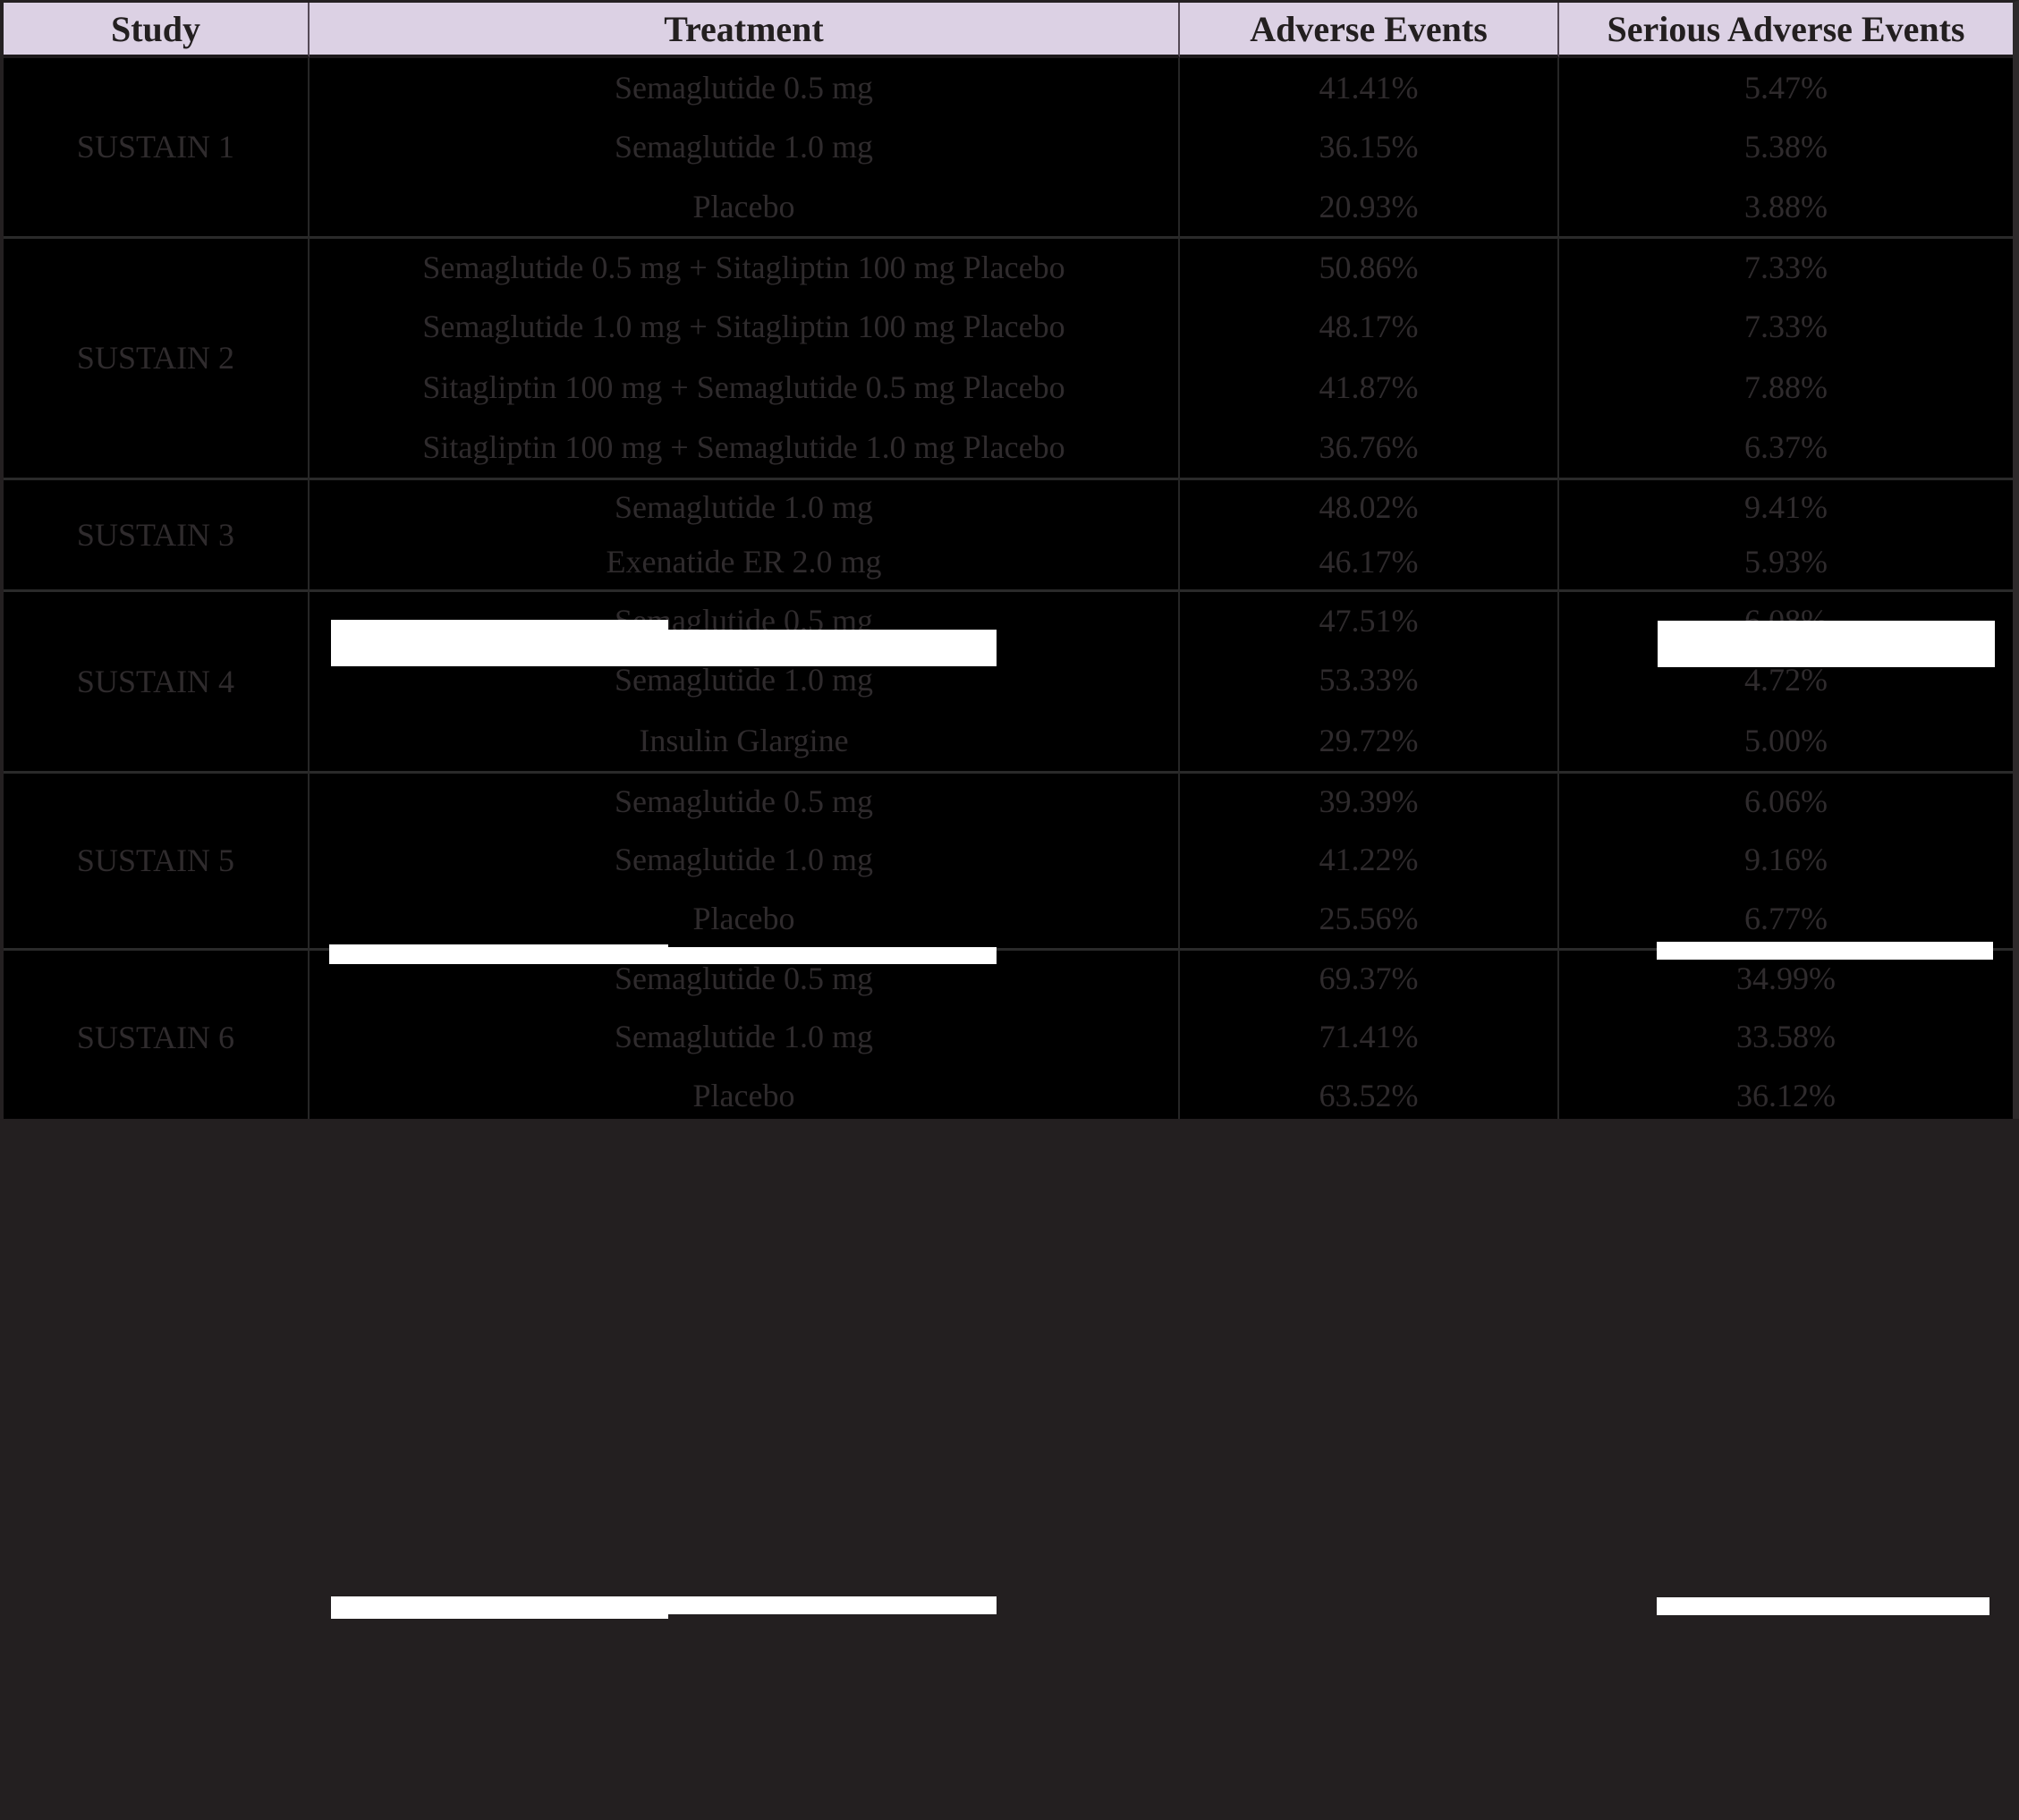  What do you see at coordinates (1369, 859) in the screenshot?
I see `adverse-events-cell: 41.22%` at bounding box center [1369, 859].